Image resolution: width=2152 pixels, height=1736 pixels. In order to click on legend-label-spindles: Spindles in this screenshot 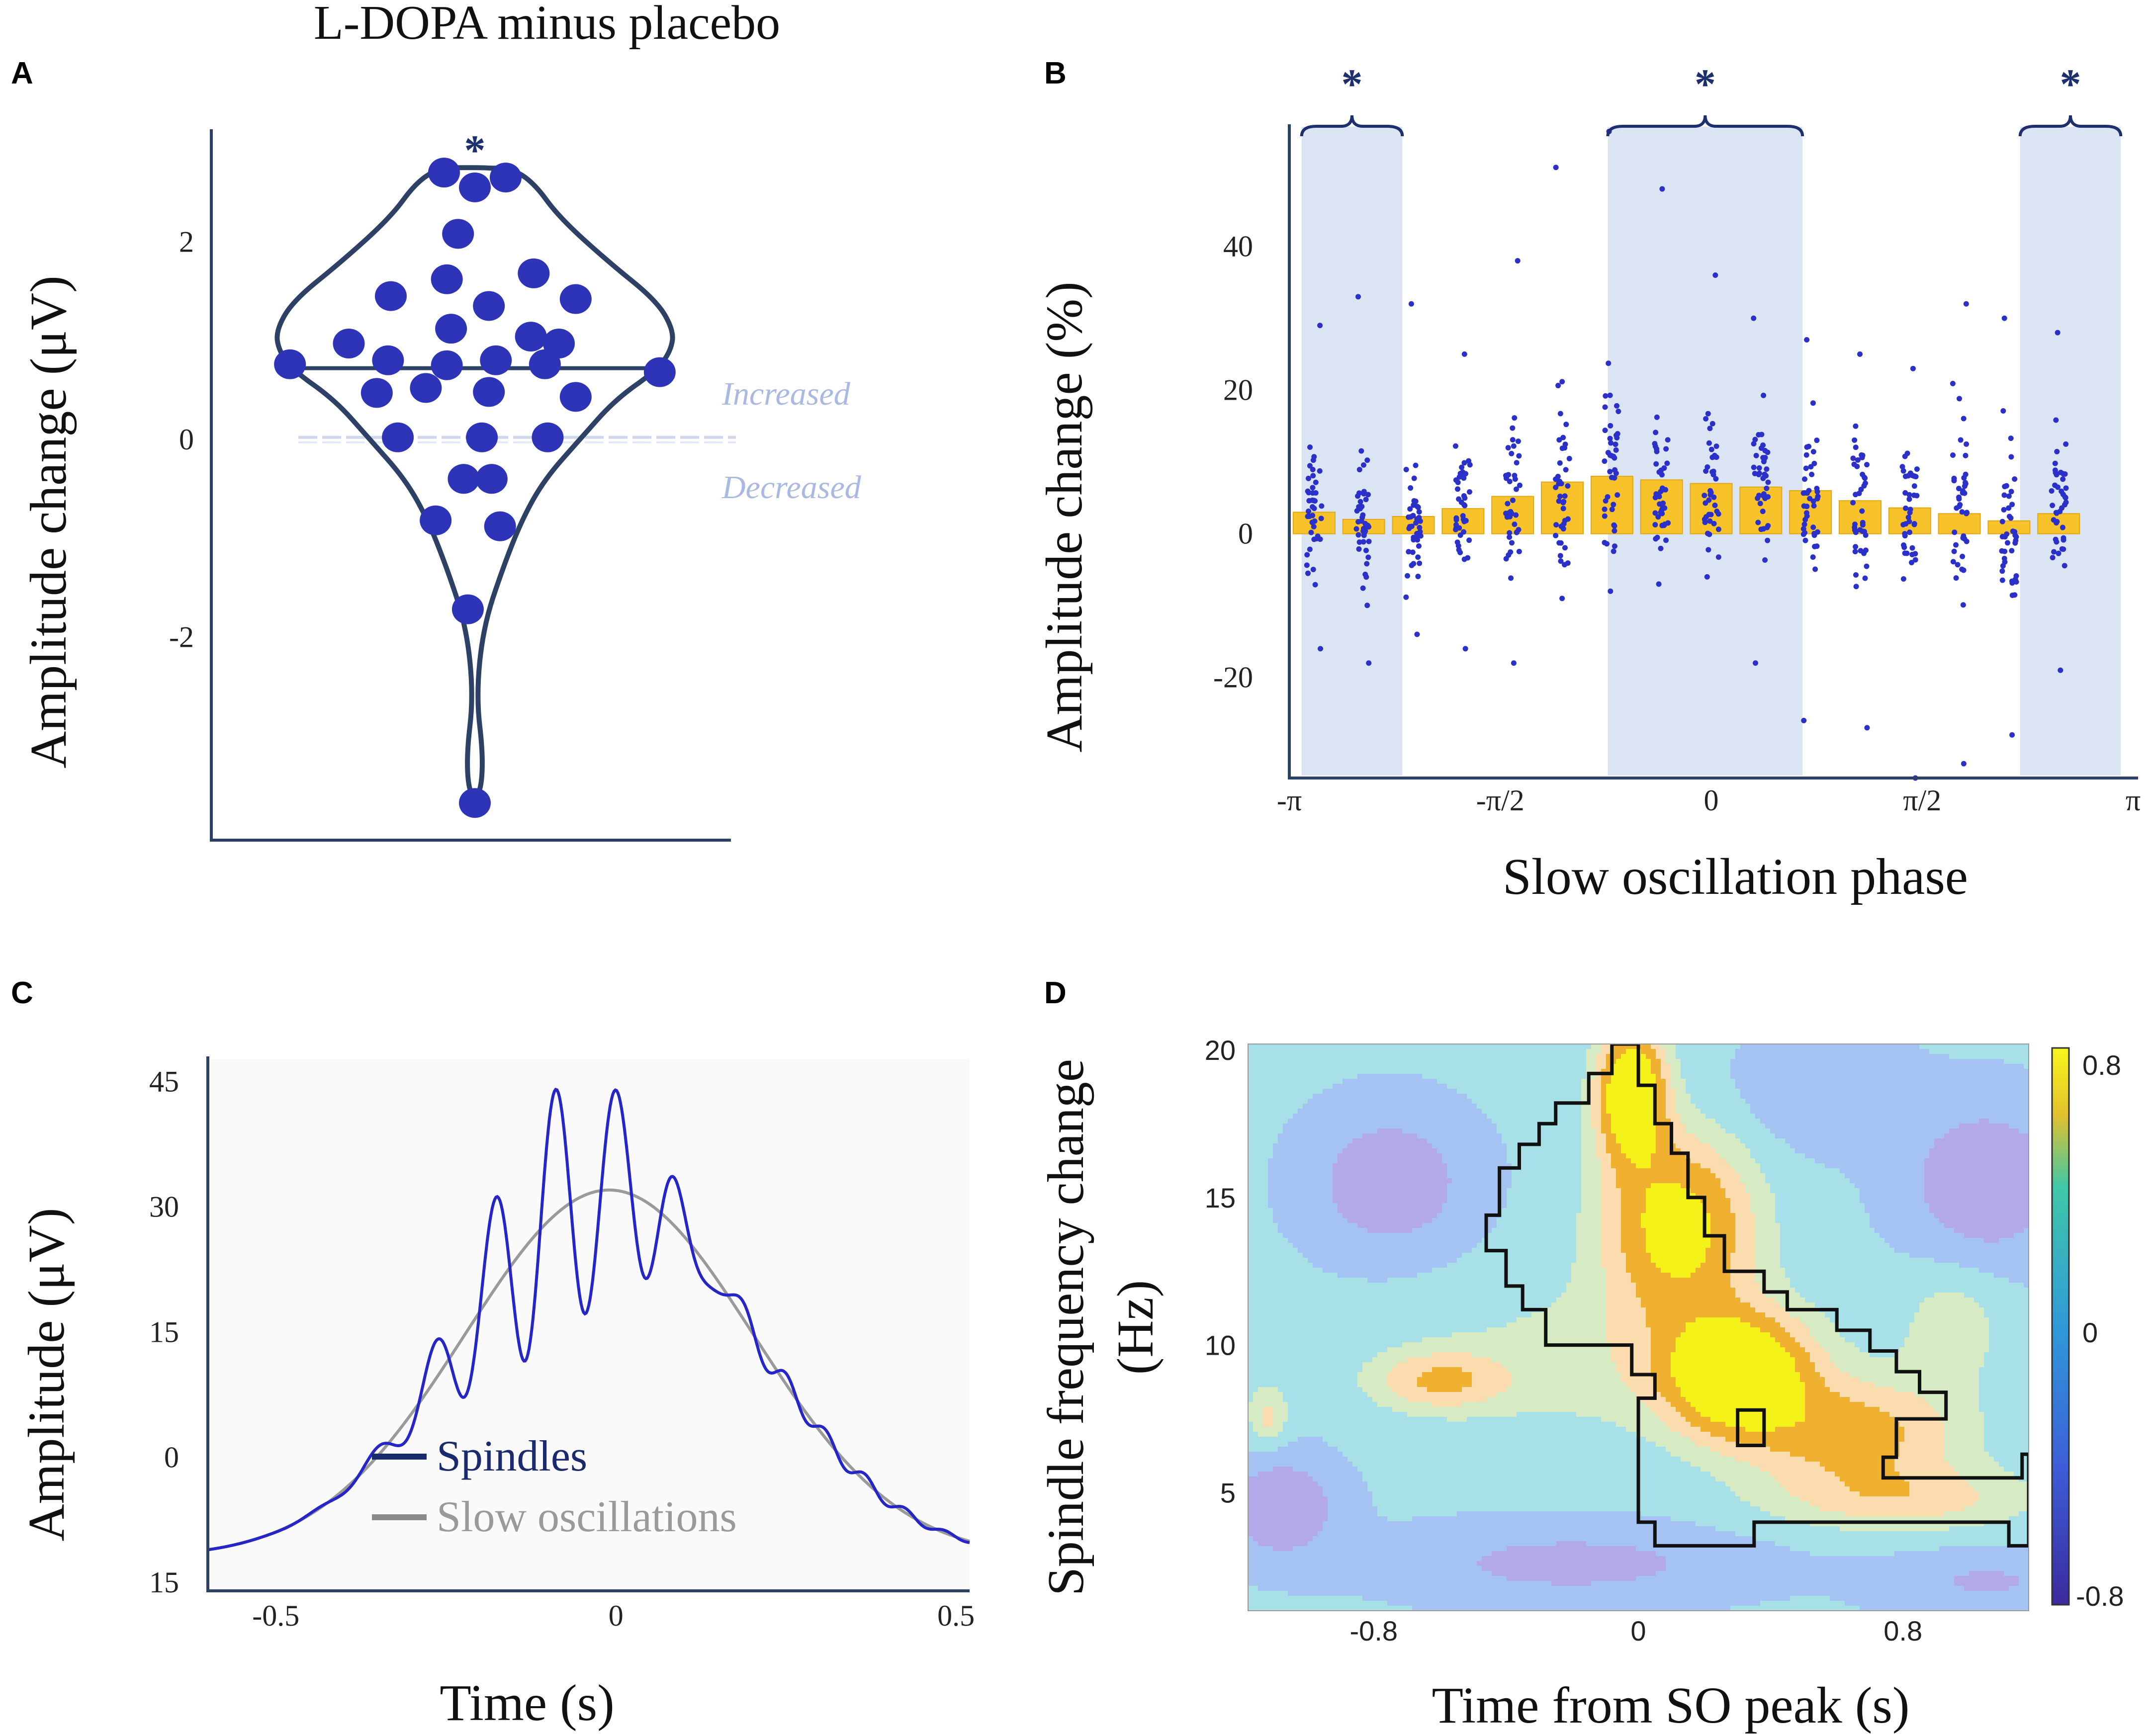, I will do `click(512, 1456)`.